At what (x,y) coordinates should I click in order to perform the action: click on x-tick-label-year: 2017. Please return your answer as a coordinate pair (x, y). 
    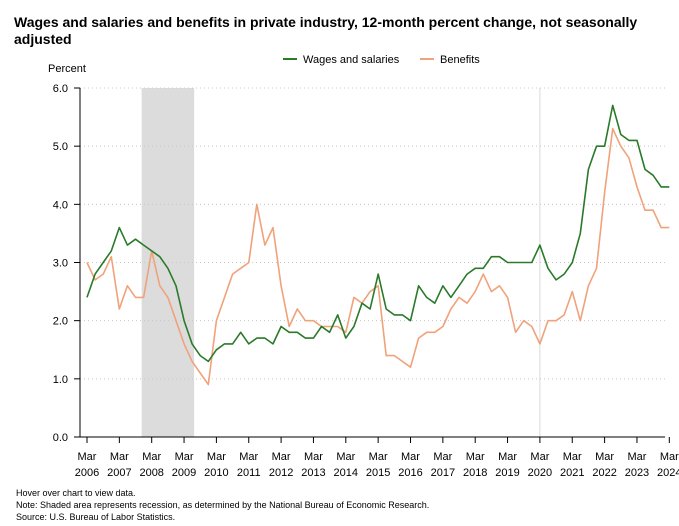
    Looking at the image, I should click on (443, 473).